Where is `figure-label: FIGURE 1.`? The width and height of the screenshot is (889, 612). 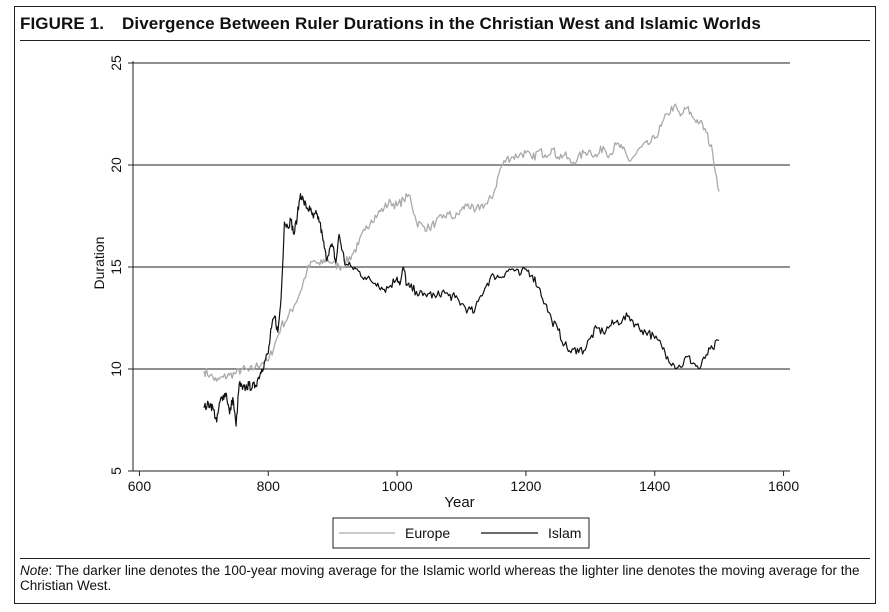 figure-label: FIGURE 1. is located at coordinates (62, 23).